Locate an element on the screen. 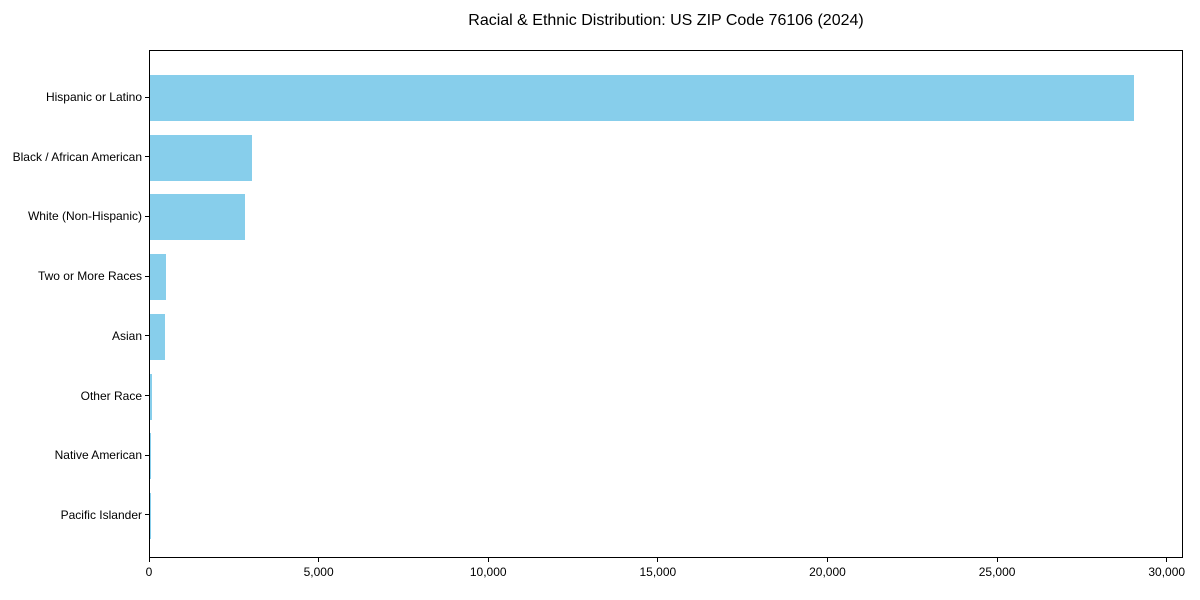  y-tick-label-asian: Asian is located at coordinates (126, 335).